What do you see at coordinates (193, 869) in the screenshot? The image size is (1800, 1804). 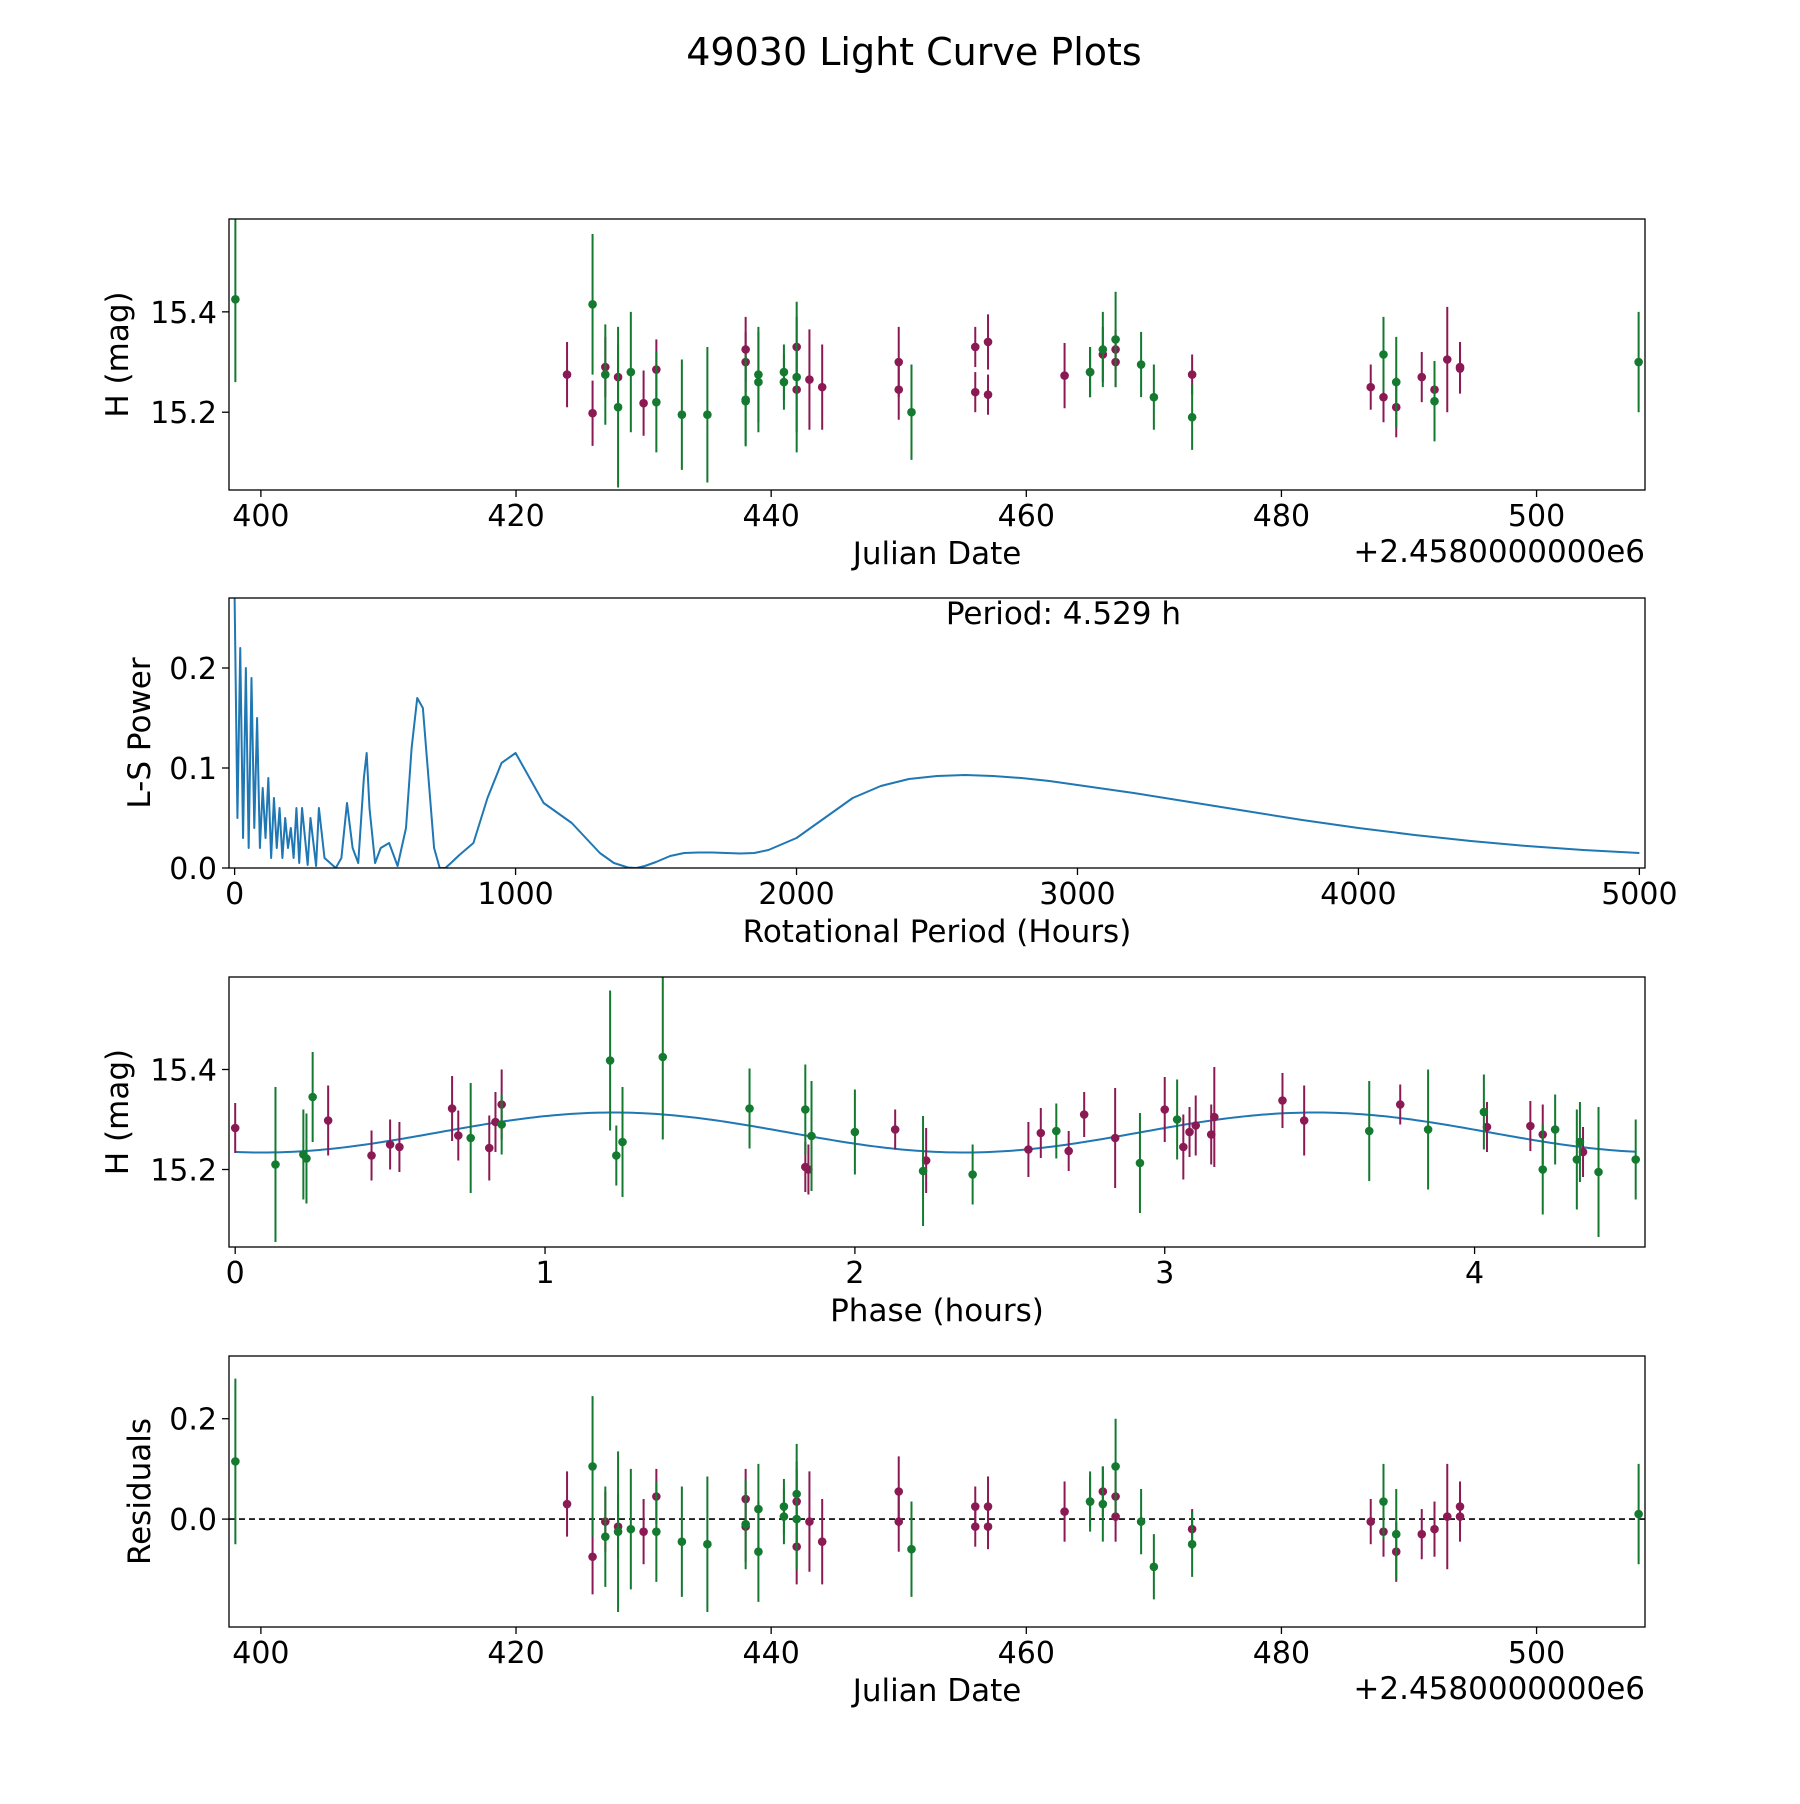 I see `y-tick-label: 0.0` at bounding box center [193, 869].